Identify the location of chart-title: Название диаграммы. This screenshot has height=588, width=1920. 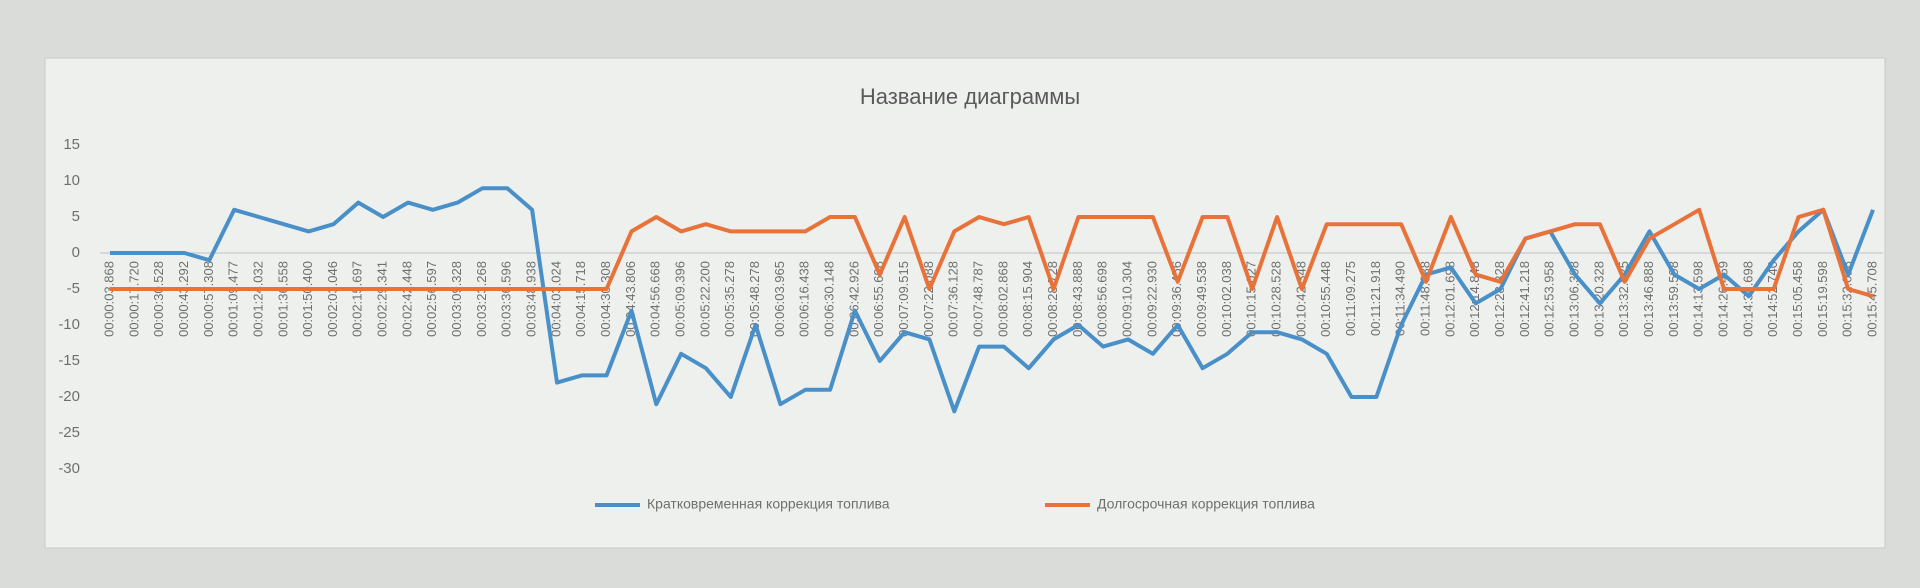
(970, 96).